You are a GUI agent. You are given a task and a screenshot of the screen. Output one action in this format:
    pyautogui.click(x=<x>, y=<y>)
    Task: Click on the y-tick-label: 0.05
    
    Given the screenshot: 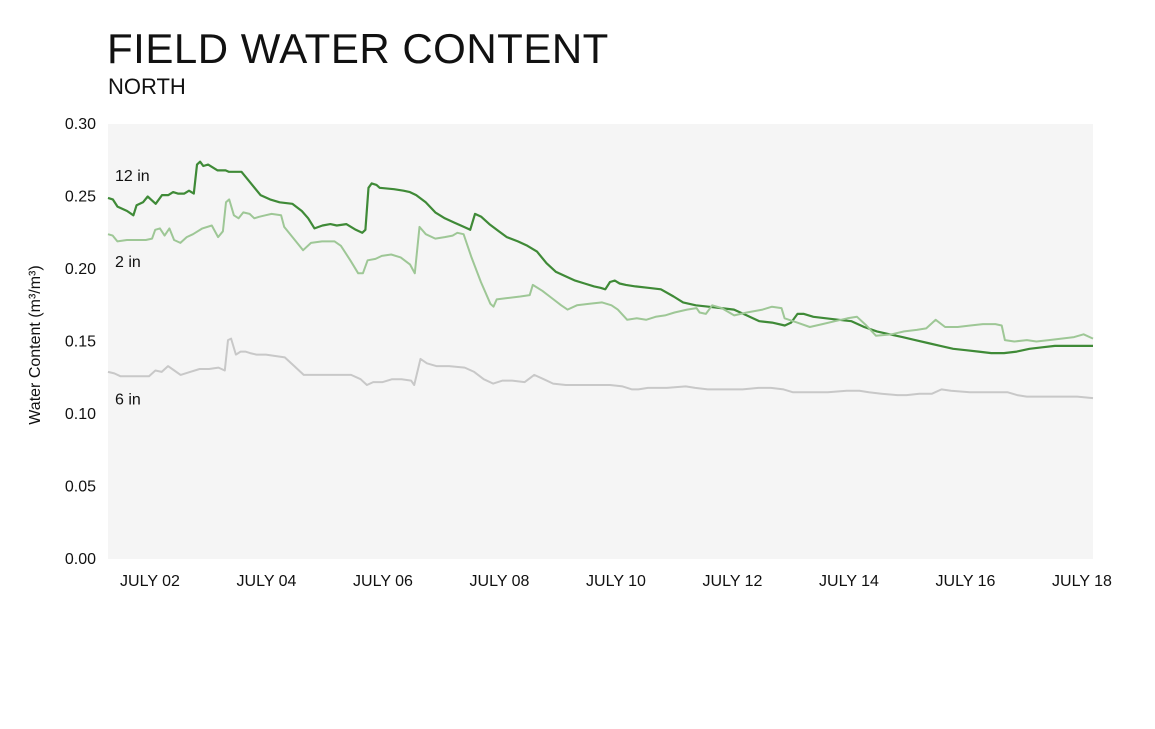 What is the action you would take?
    pyautogui.click(x=80, y=487)
    